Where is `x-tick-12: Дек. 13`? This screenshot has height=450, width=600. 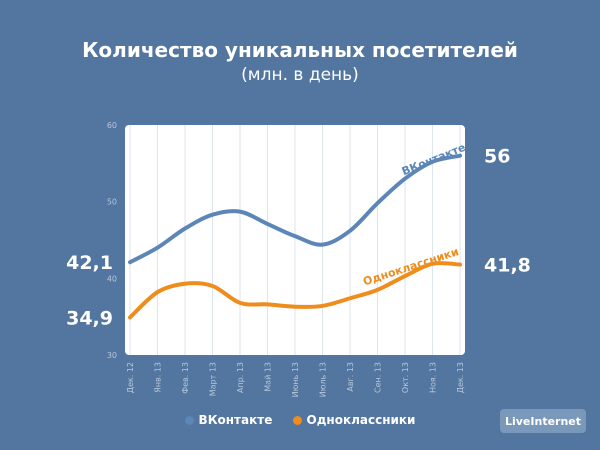 x-tick-12: Дек. 13 is located at coordinates (460, 377).